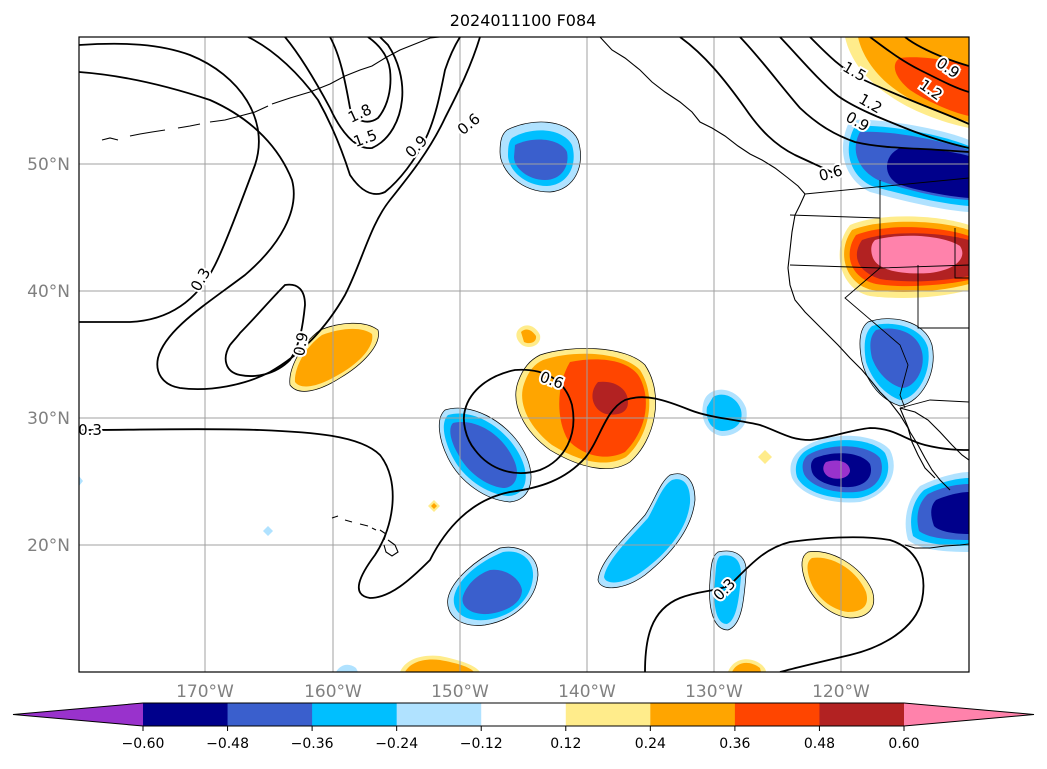 The height and width of the screenshot is (769, 1047). I want to click on lat-tick-labels: 20°N 30°N 40°N 50°N, so click(48, 355).